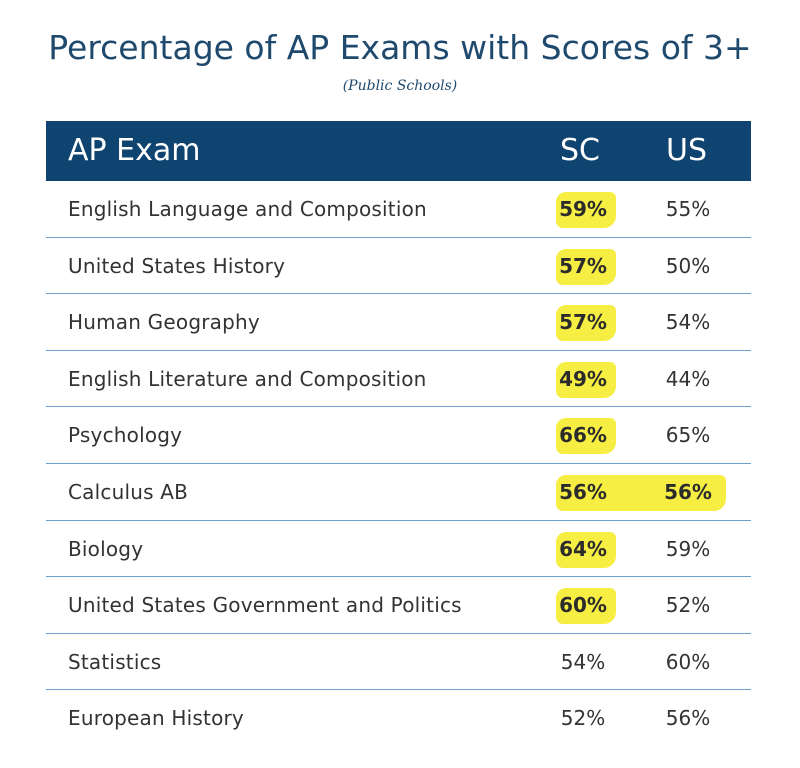  What do you see at coordinates (398, 266) in the screenshot?
I see `table-row: United States History 57% 50%` at bounding box center [398, 266].